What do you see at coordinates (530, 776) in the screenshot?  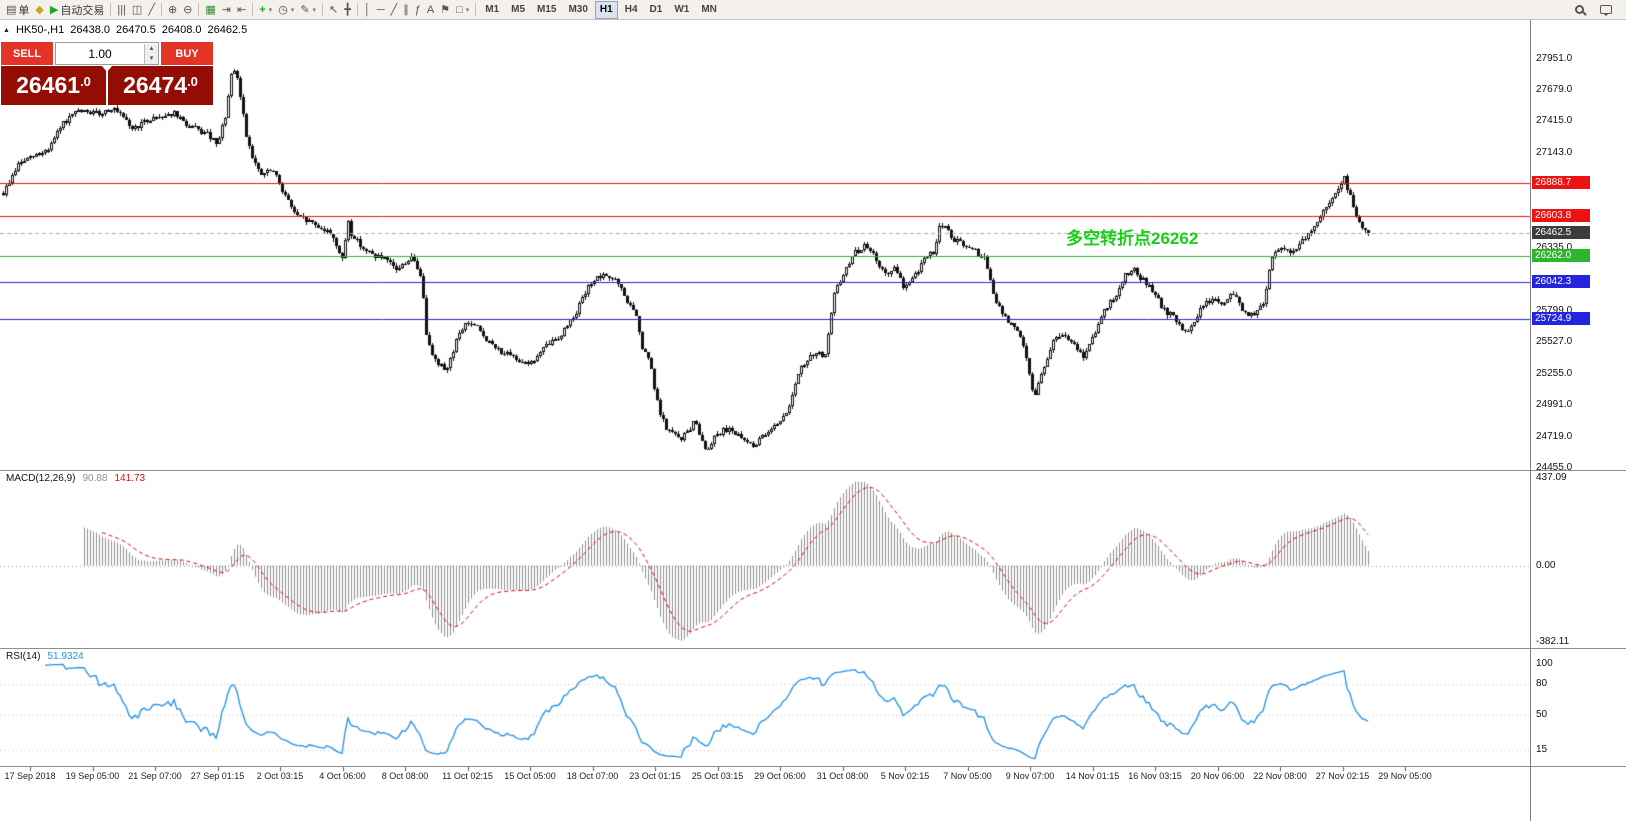 I see `time-axis-label: 15 Oct 05:00` at bounding box center [530, 776].